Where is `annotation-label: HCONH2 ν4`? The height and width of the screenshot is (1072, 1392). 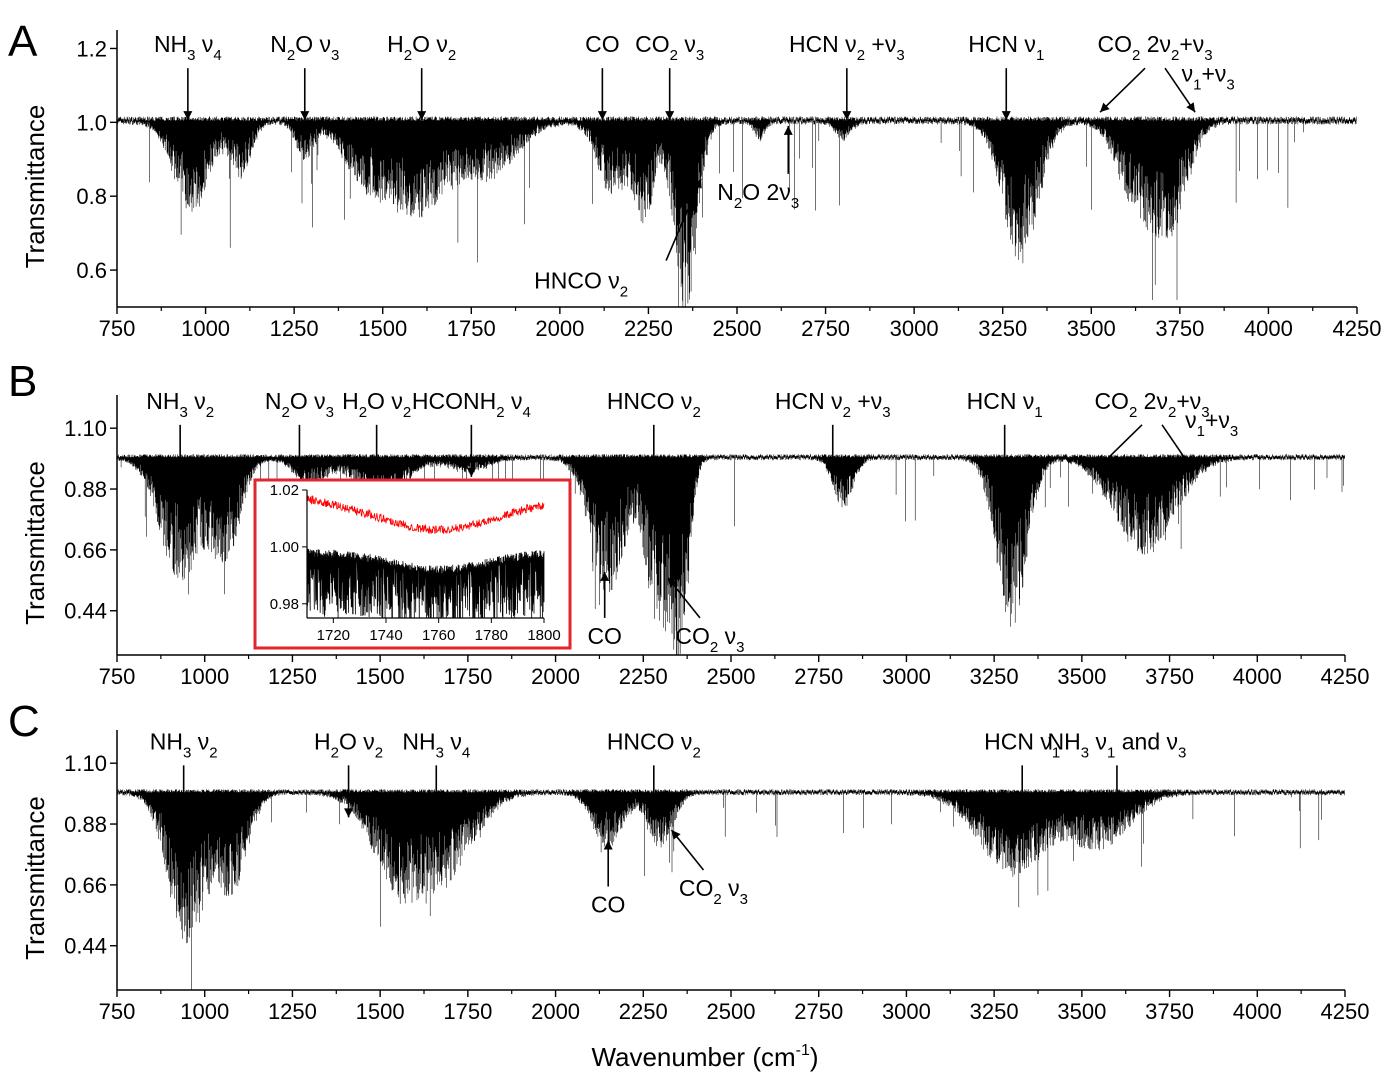
annotation-label: HCONH2 ν4 is located at coordinates (471, 404).